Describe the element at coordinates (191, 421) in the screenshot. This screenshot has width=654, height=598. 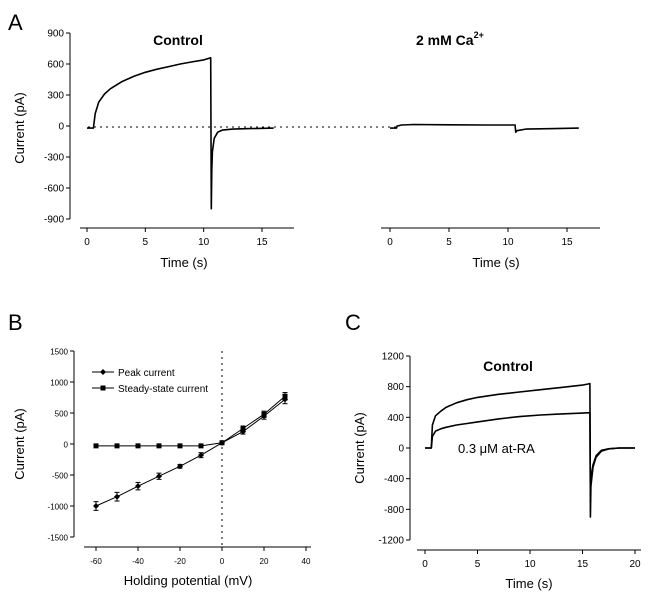
I see `panel-b-steady-line` at that location.